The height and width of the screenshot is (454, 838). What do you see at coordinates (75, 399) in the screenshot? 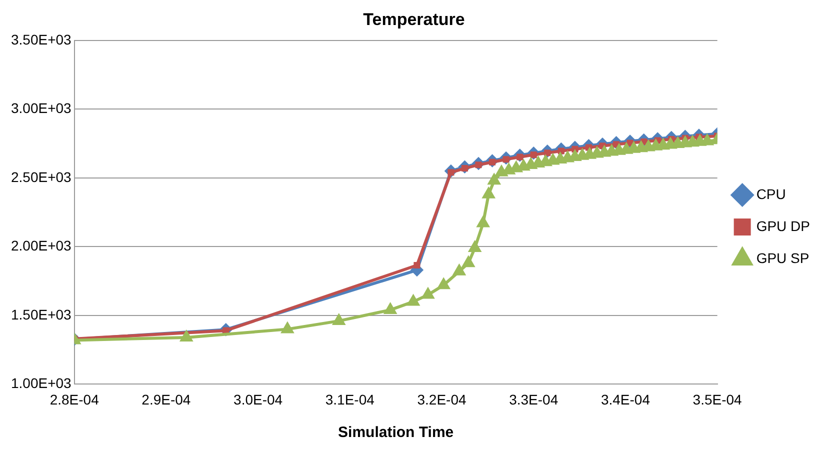
I see `x-tick-label: 2.8E-04` at bounding box center [75, 399].